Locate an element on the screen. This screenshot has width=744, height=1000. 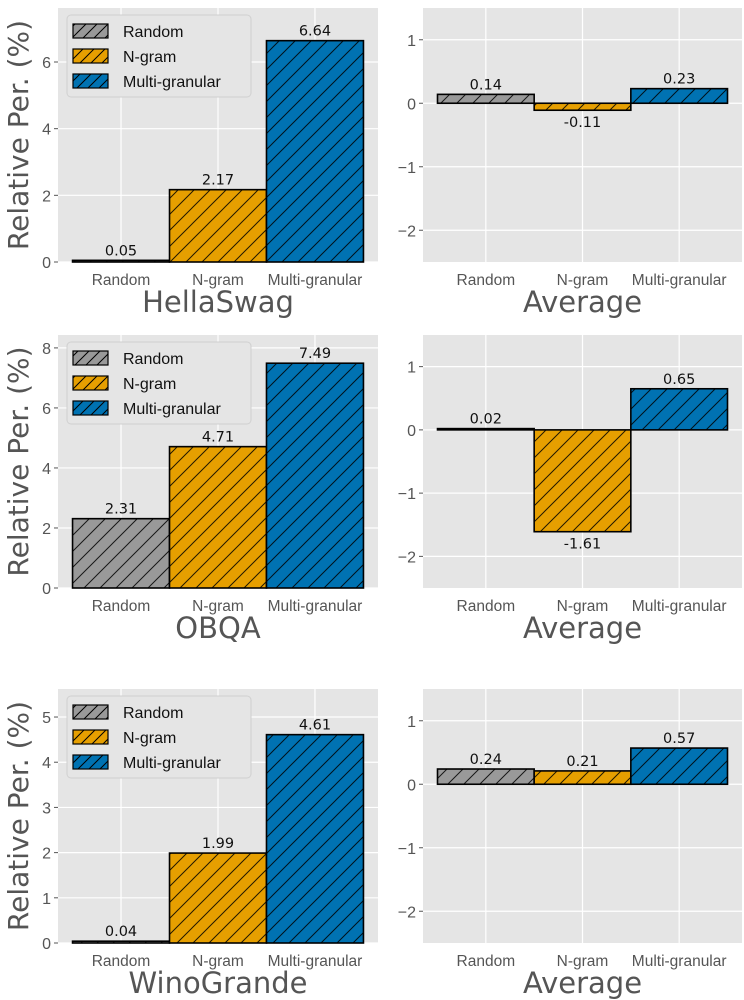
data-label: 0.02 is located at coordinates (486, 420).